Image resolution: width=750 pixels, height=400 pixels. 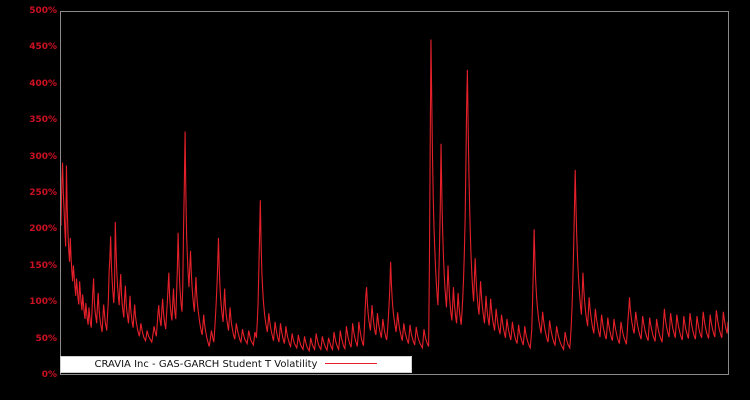 What do you see at coordinates (43, 302) in the screenshot?
I see `y-axis-tick-100: 100%` at bounding box center [43, 302].